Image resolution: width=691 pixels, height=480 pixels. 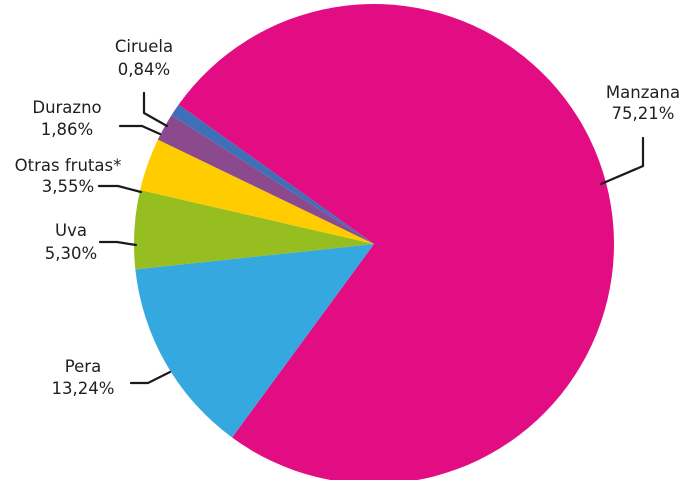 I want to click on slice-durazno, so click(x=265, y=179).